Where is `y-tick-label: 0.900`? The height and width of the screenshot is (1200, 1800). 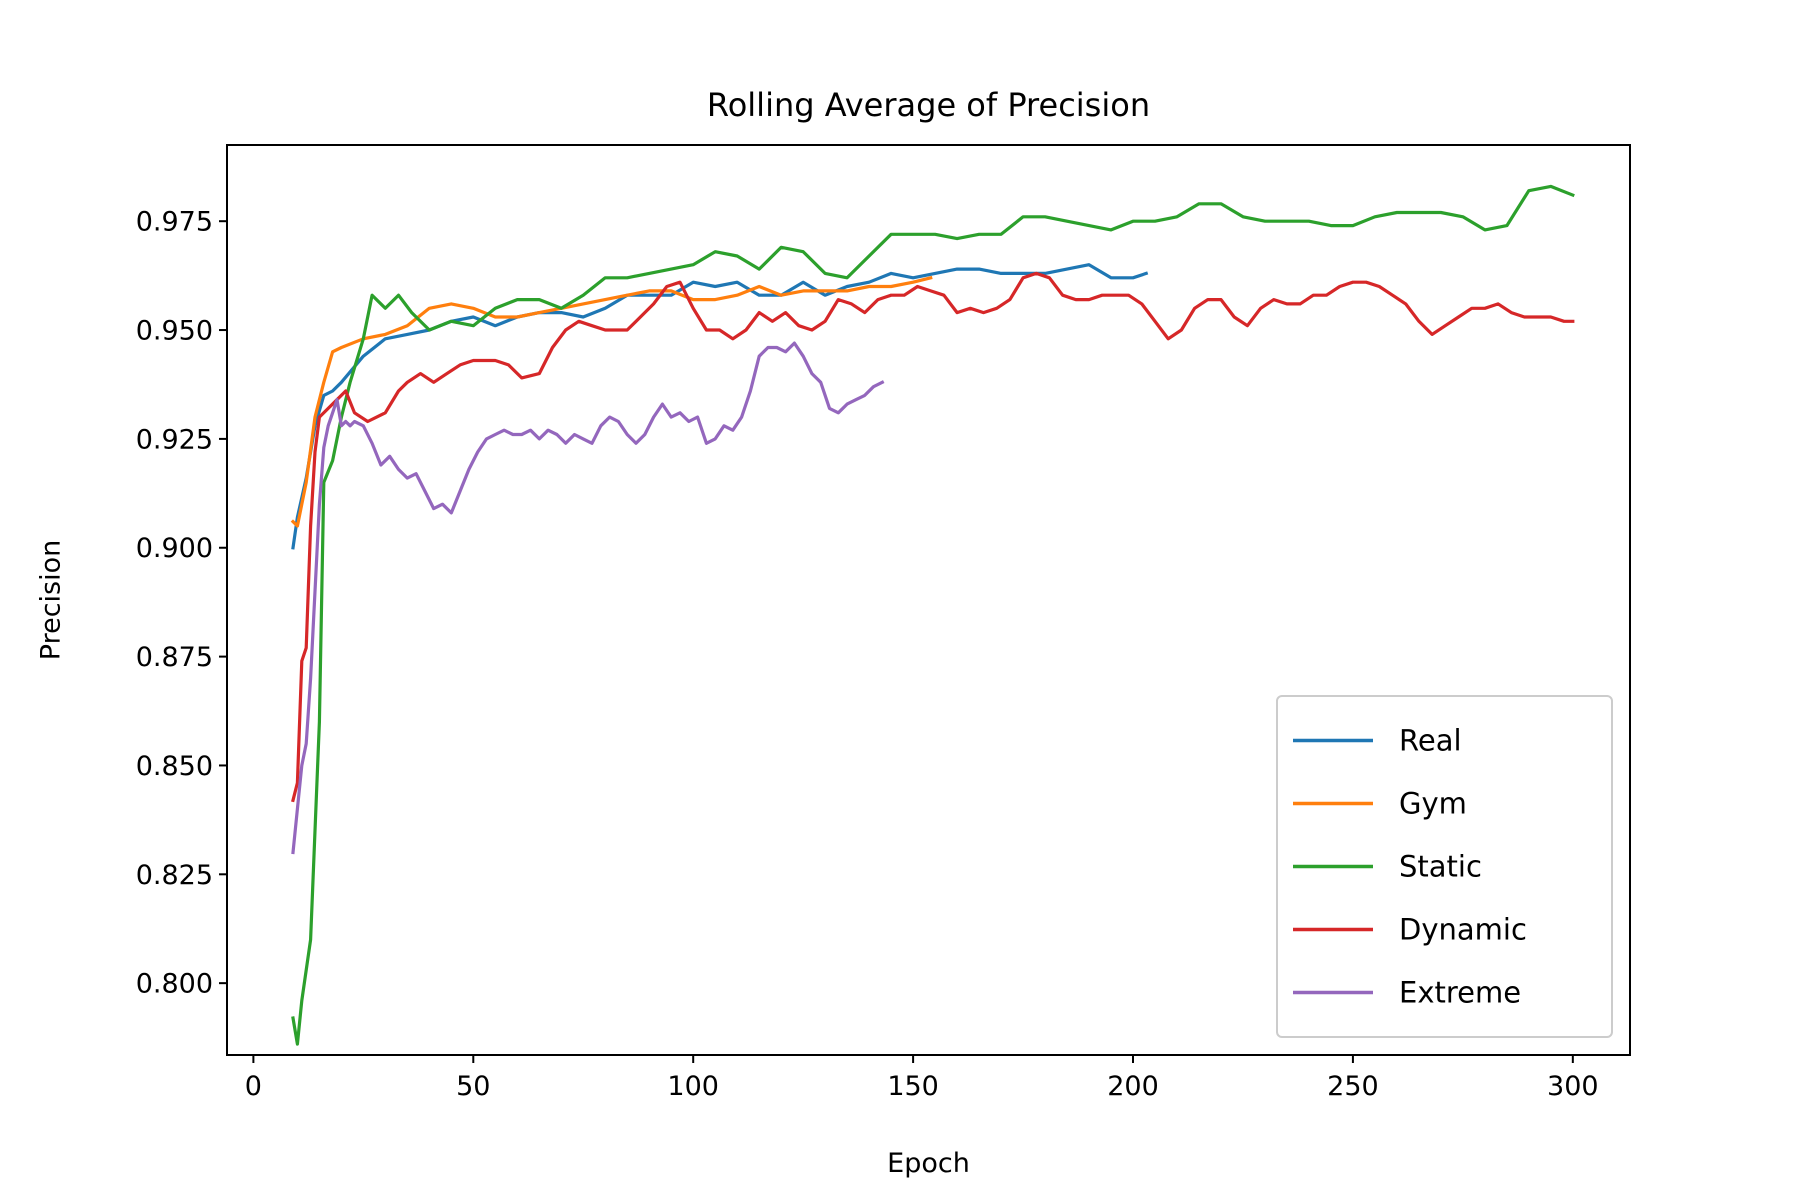
y-tick-label: 0.900 is located at coordinates (174, 548).